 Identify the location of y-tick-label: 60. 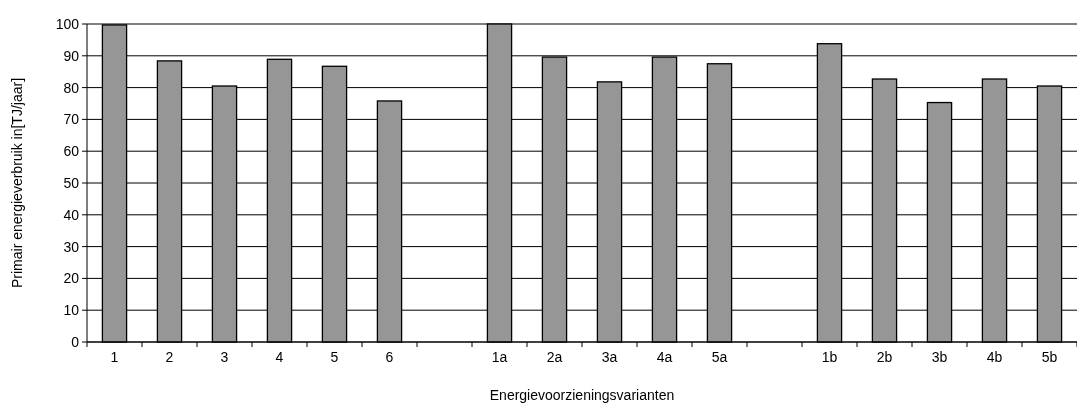
(71, 151).